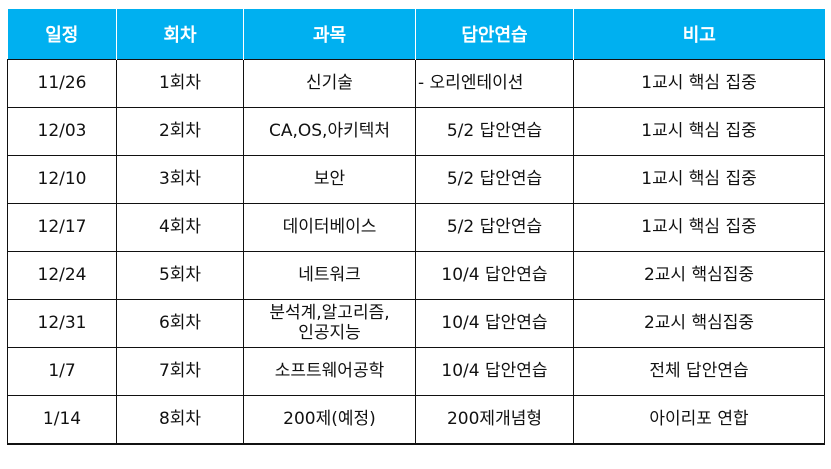 The height and width of the screenshot is (469, 831). Describe the element at coordinates (180, 179) in the screenshot. I see `cell-session: 3회차` at that location.